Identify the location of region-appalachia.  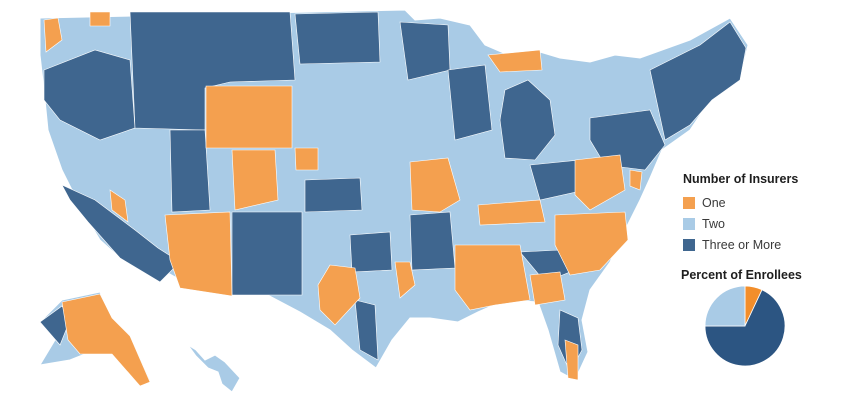
(600, 182).